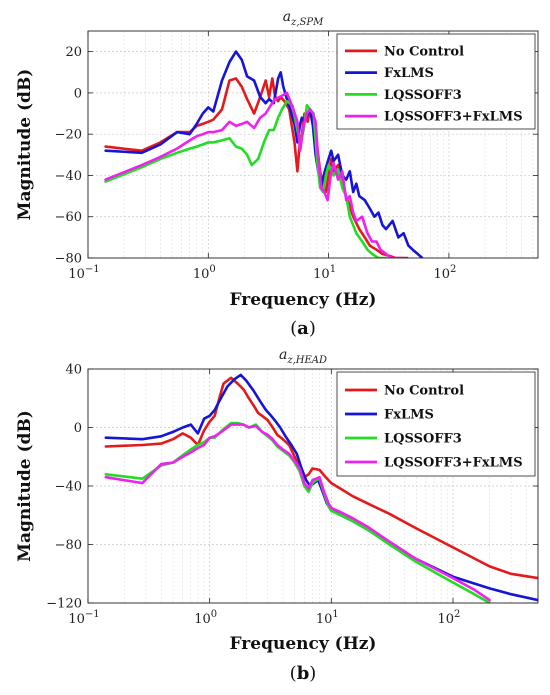 This screenshot has width=550, height=695. I want to click on series-line-lqssoff3-fxlms, so click(253, 174).